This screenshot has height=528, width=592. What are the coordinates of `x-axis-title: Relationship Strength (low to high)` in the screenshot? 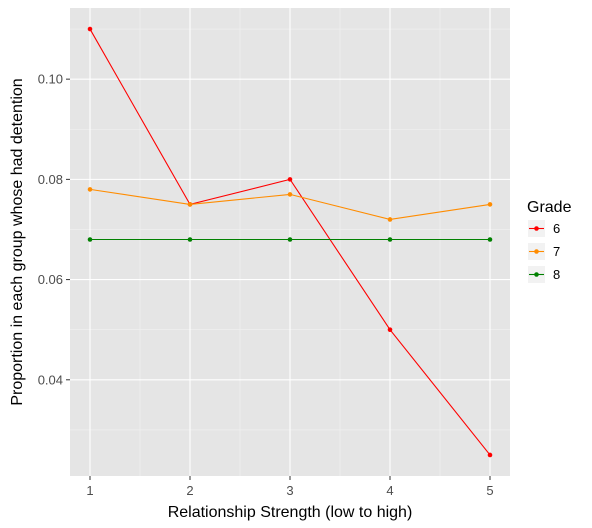 It's located at (290, 512).